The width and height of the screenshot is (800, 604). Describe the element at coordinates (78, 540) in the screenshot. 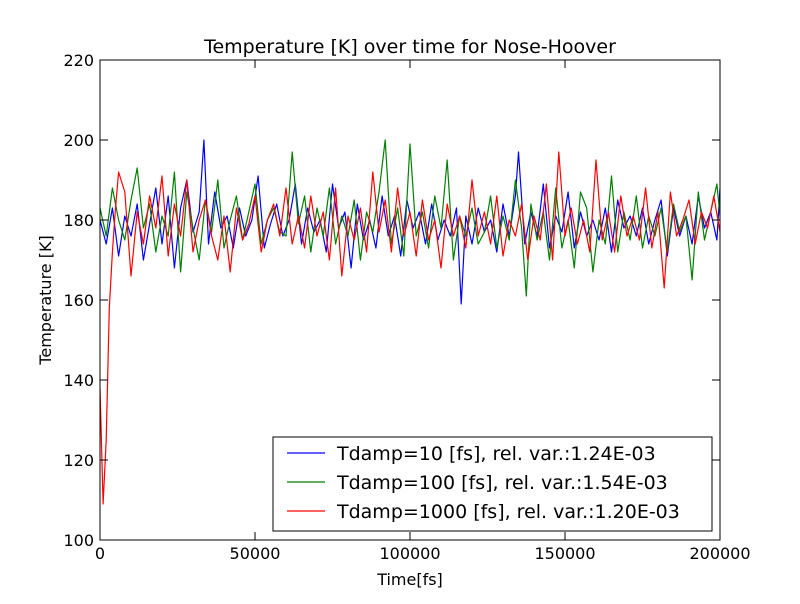

I see `y-tick-label: 100` at that location.